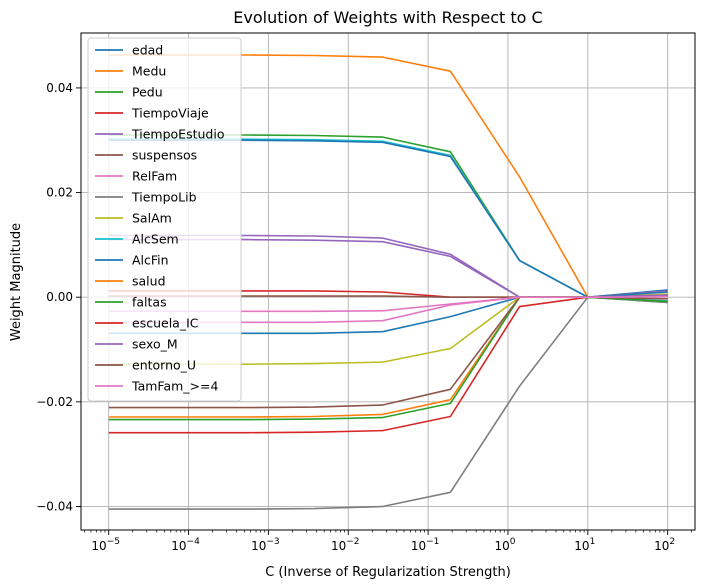 The width and height of the screenshot is (708, 584). I want to click on x-tick-label-exponent: −2, so click(352, 542).